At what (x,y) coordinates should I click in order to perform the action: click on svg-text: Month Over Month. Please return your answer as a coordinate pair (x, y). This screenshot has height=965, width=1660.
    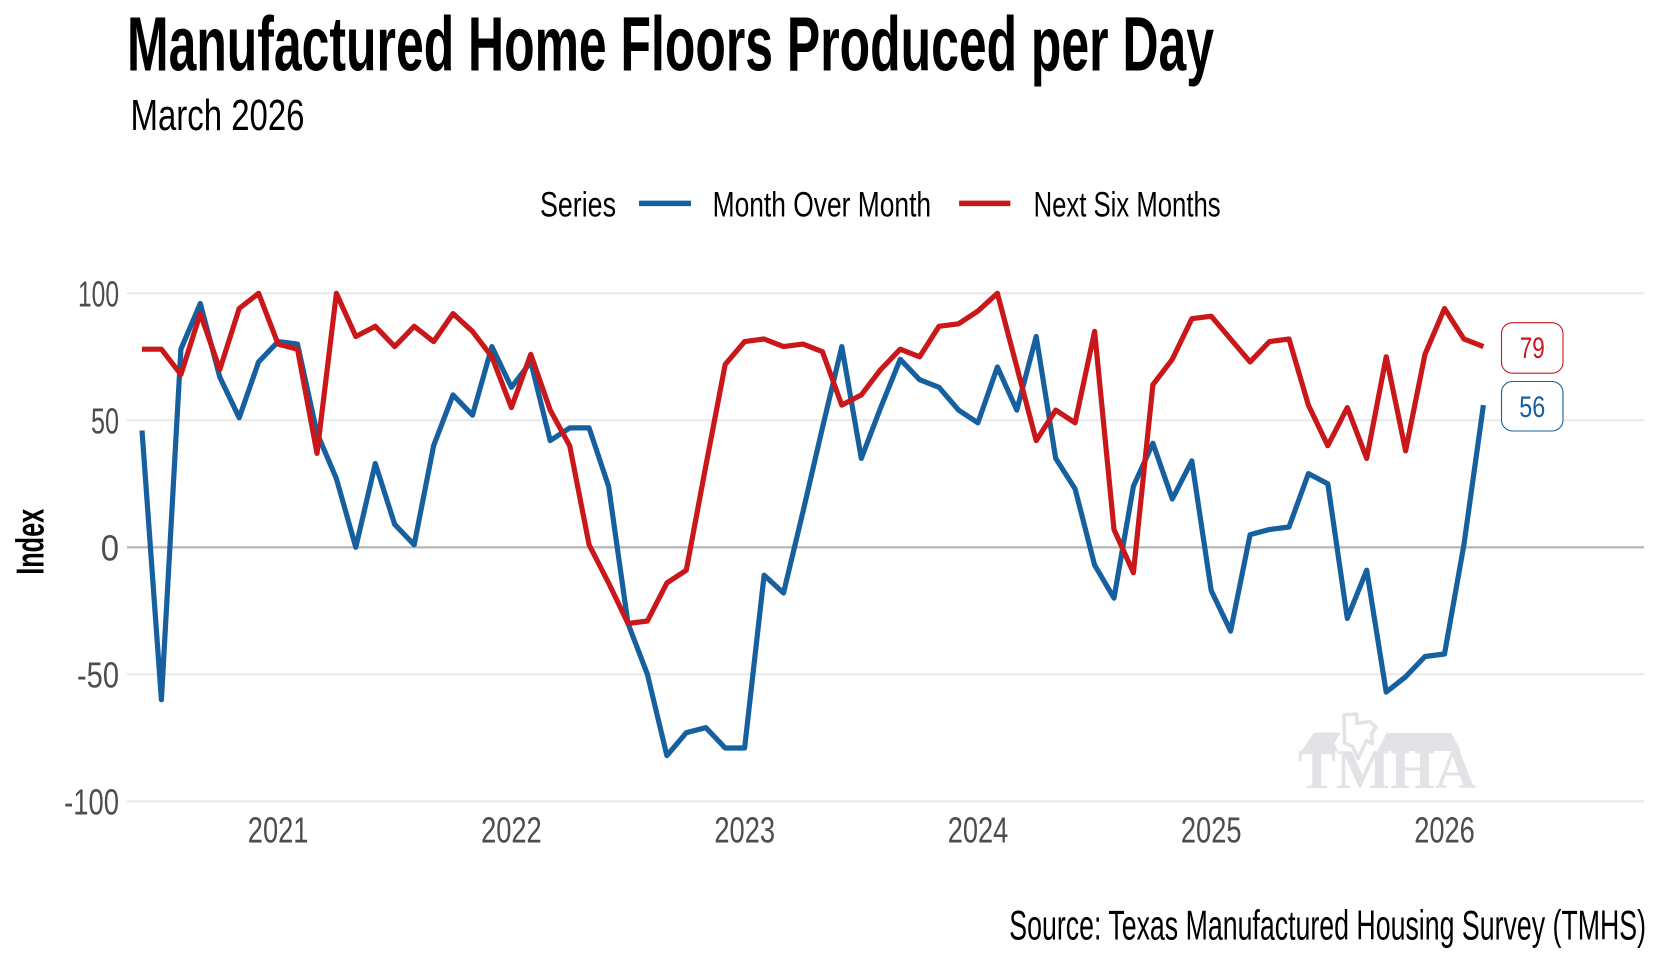
    Looking at the image, I should click on (822, 205).